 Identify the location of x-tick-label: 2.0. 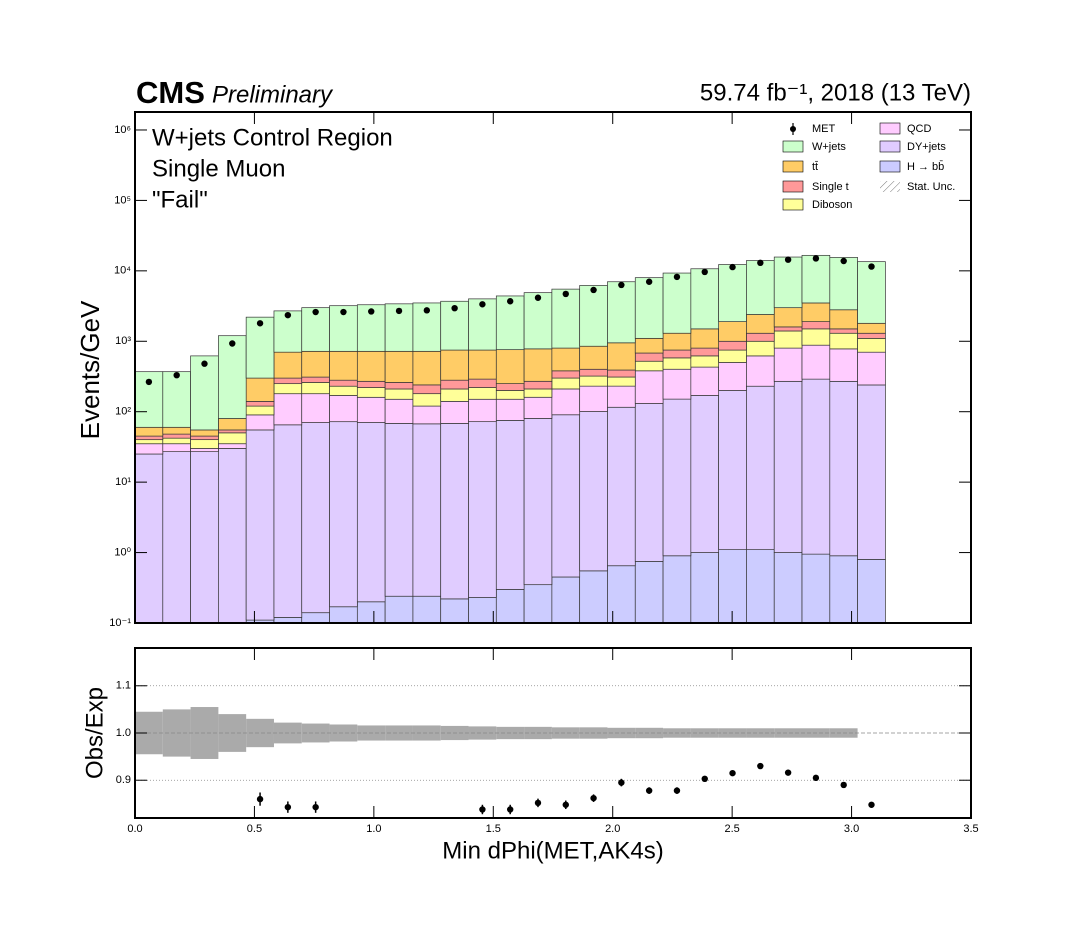
(612, 829).